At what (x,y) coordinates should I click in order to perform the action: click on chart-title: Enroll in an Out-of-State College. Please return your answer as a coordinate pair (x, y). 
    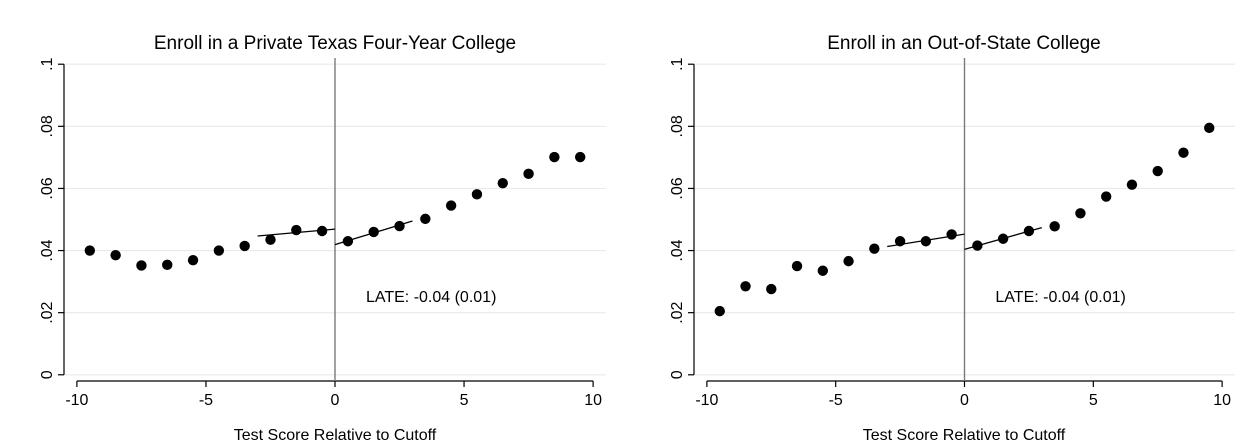
    Looking at the image, I should click on (964, 43).